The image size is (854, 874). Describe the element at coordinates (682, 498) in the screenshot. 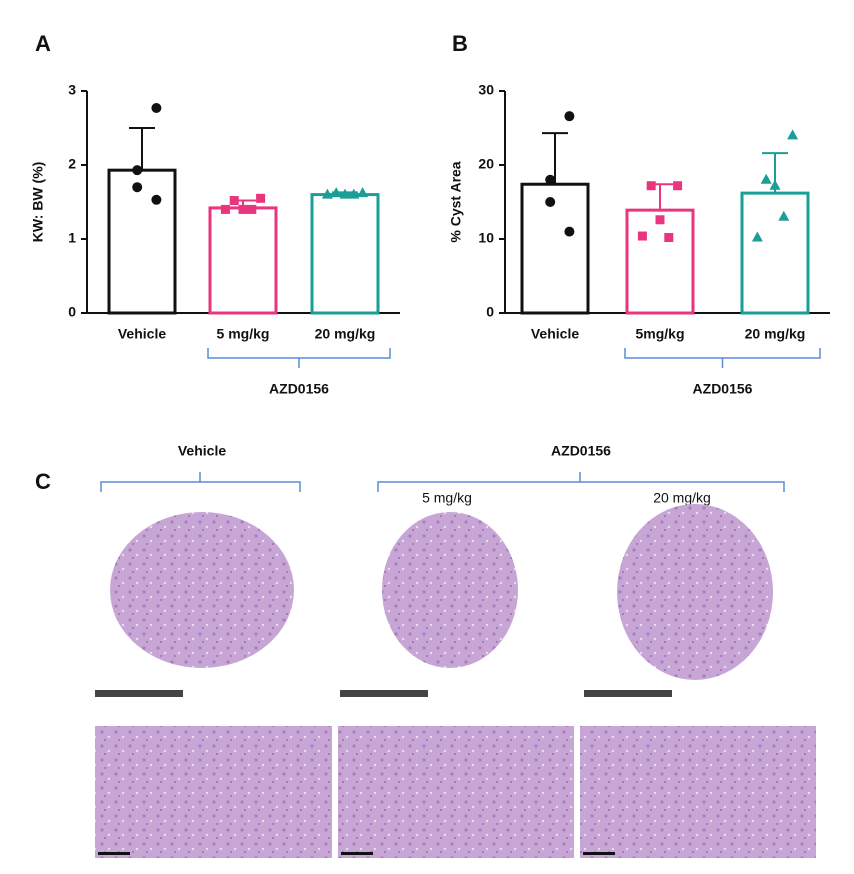

I see `dose-label: 20 mg/kg` at that location.